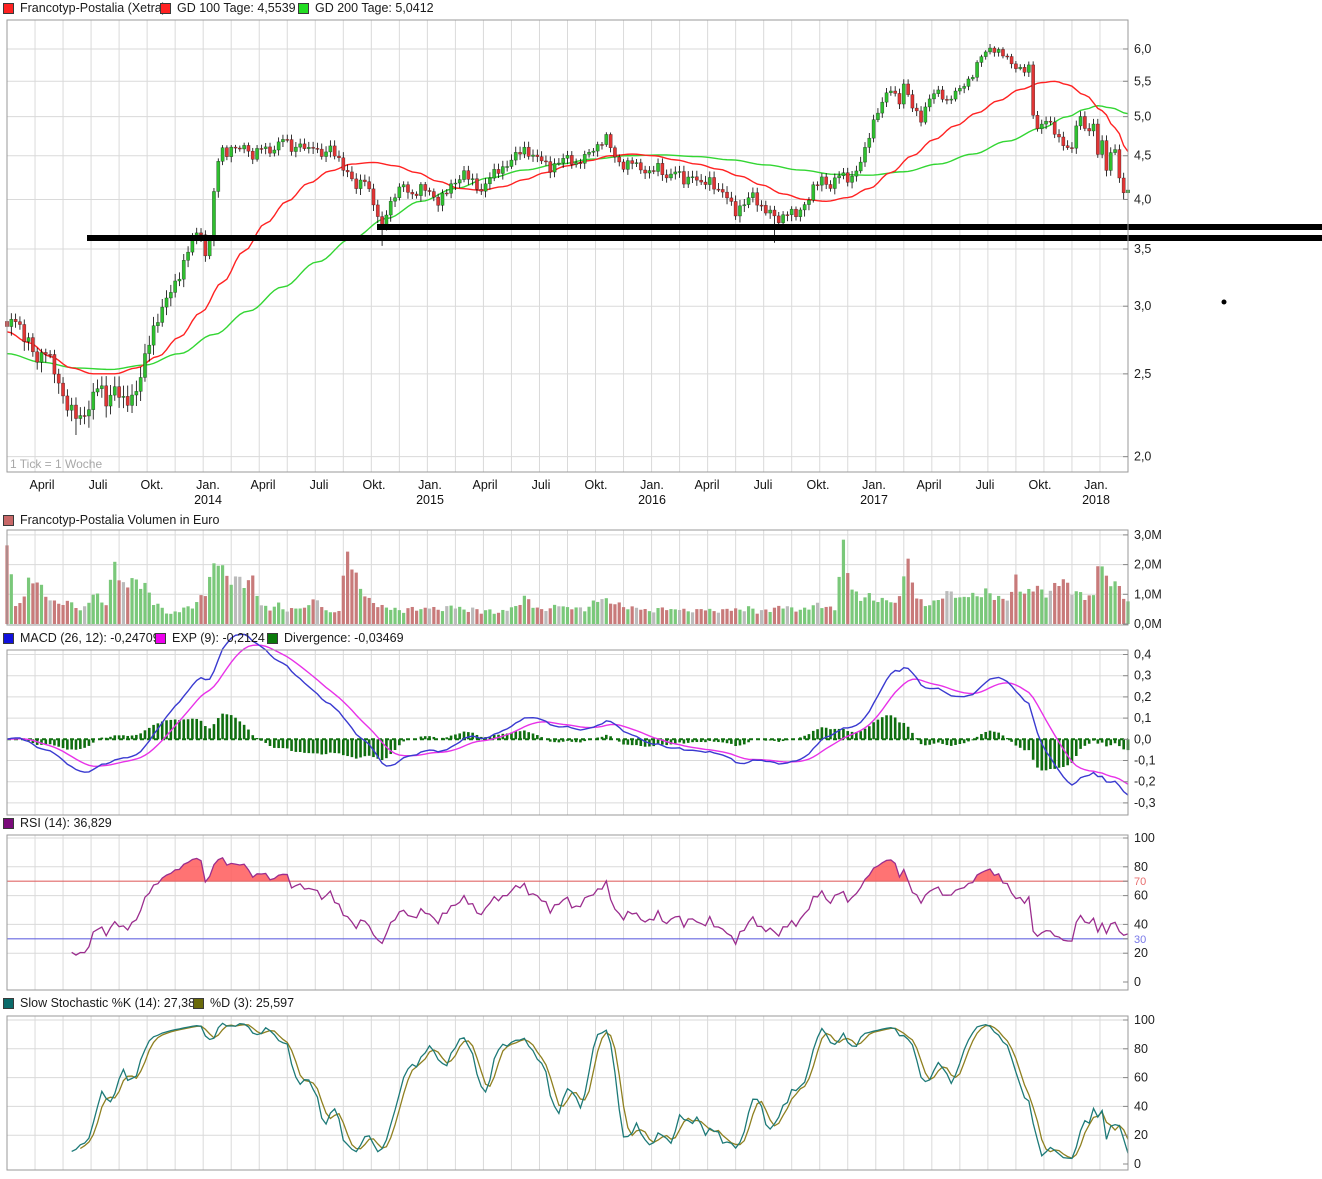 This screenshot has height=1179, width=1322. Describe the element at coordinates (1142, 49) in the screenshot. I see `y-axis-label: 6,0` at that location.